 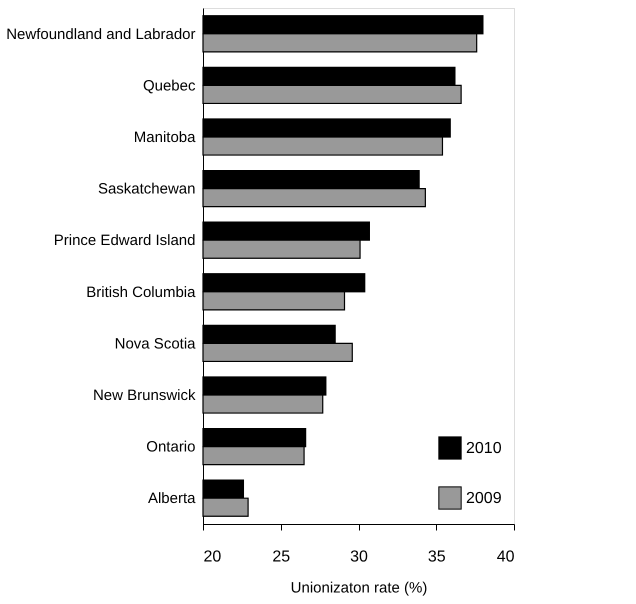 What do you see at coordinates (172, 499) in the screenshot?
I see `y-tick-label: Alberta` at bounding box center [172, 499].